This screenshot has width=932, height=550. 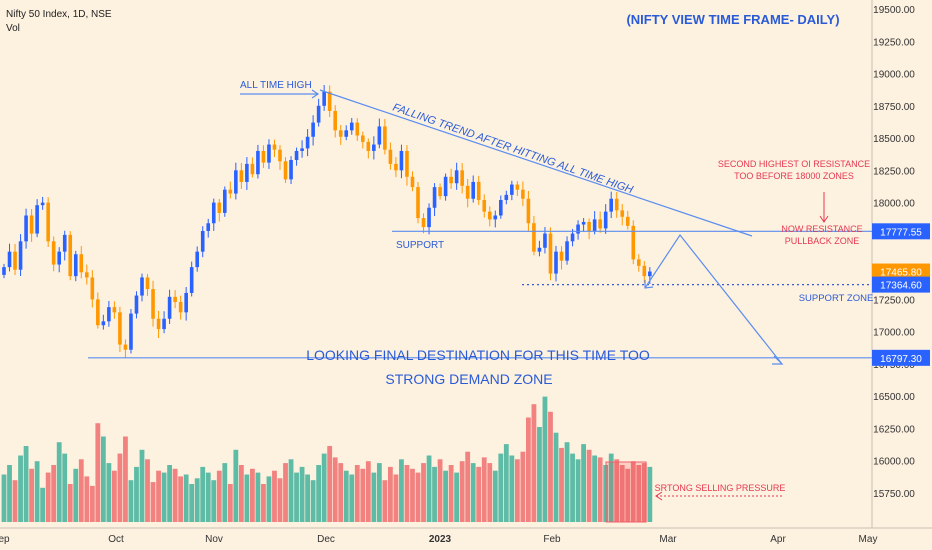 What do you see at coordinates (649, 284) in the screenshot?
I see `pullback-arrowhead` at bounding box center [649, 284].